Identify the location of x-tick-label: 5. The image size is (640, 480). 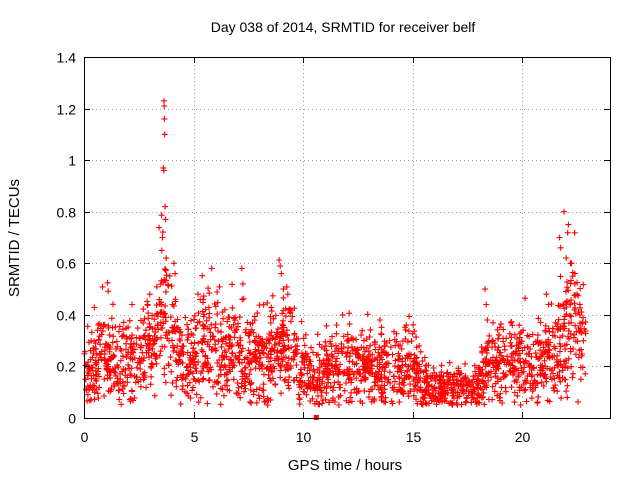
(195, 437).